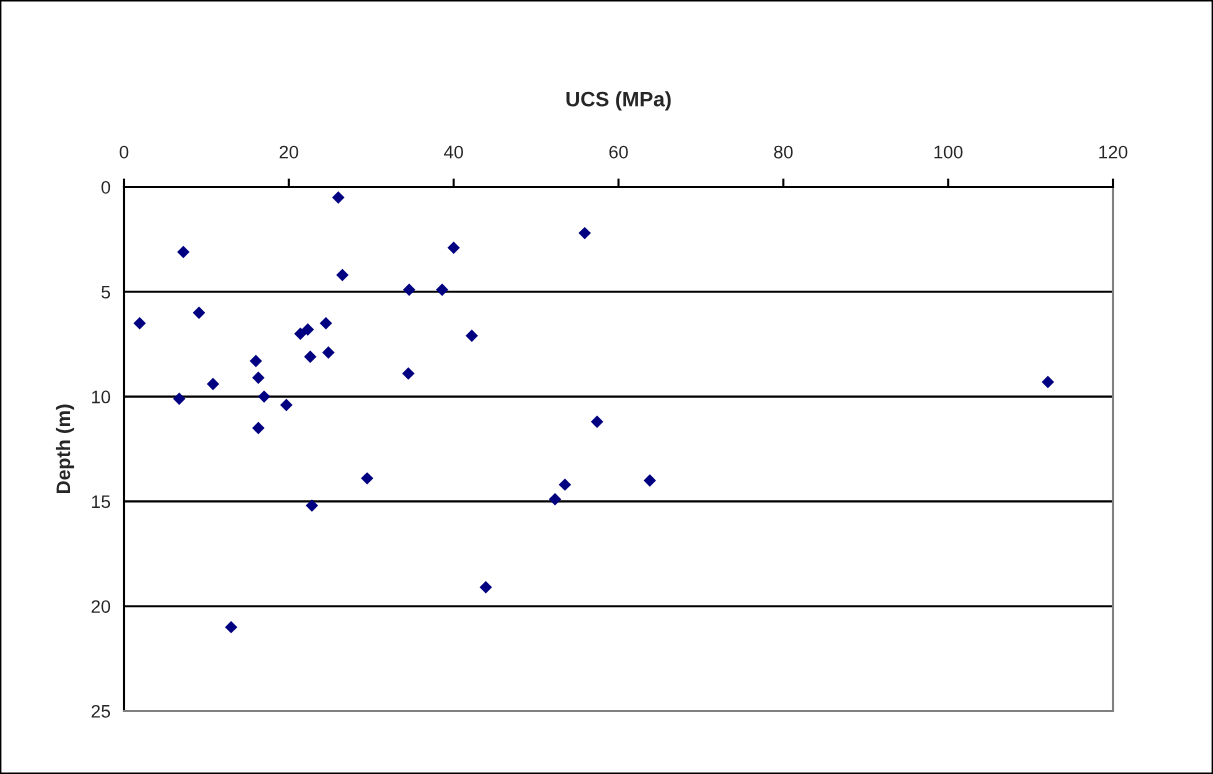  Describe the element at coordinates (101, 502) in the screenshot. I see `y-tick-label: 15` at that location.